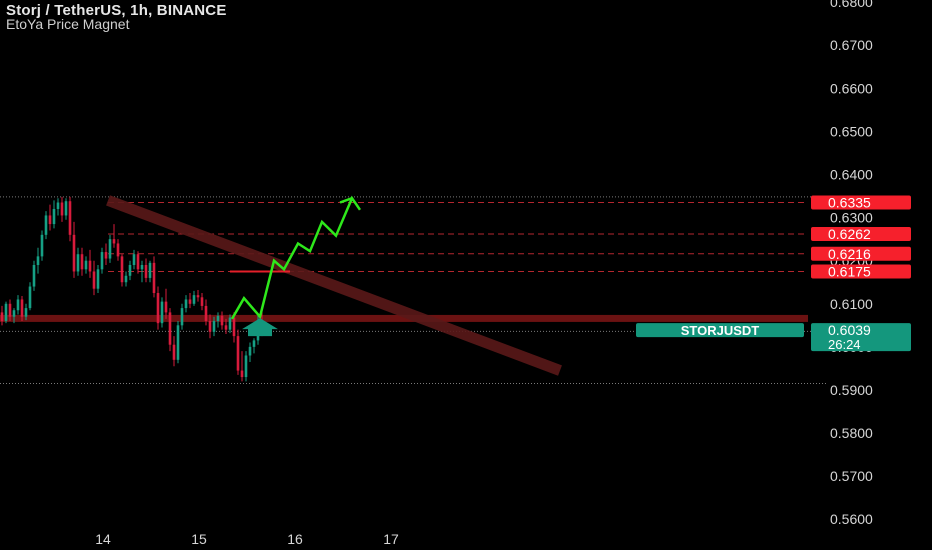 This screenshot has width=932, height=550. I want to click on price-tag-box, so click(861, 233).